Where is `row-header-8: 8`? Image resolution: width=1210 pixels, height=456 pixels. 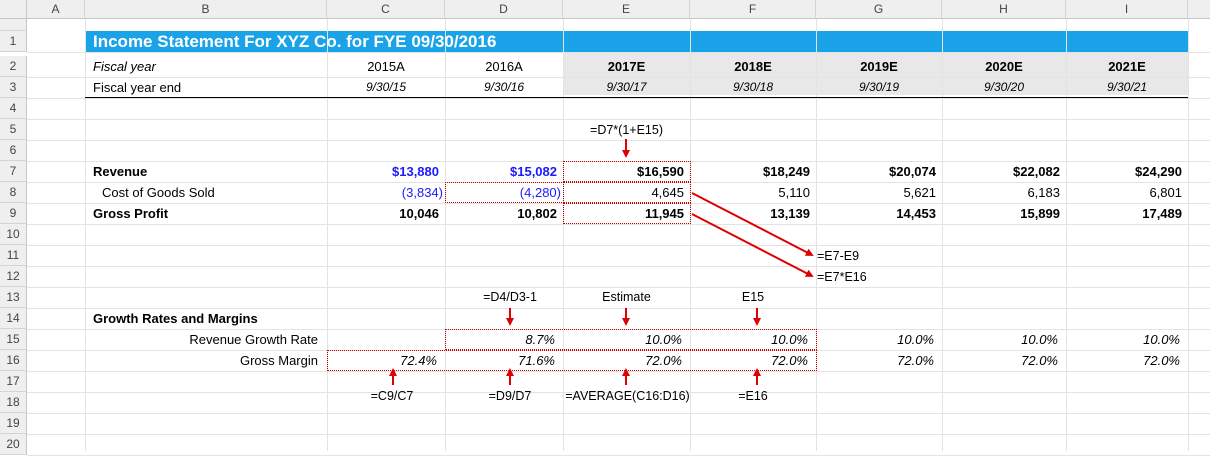
row-header-8: 8 is located at coordinates (13, 192).